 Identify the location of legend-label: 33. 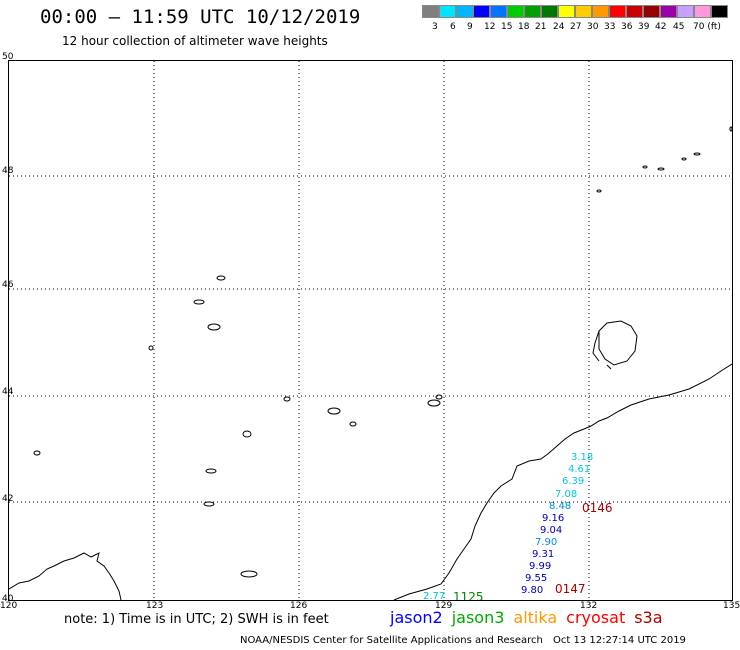
(610, 27).